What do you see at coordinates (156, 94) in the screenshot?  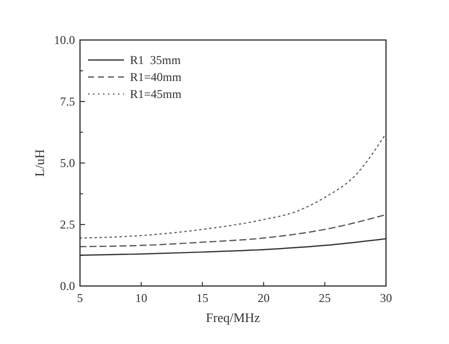 I see `legend-label: R1=45mm` at bounding box center [156, 94].